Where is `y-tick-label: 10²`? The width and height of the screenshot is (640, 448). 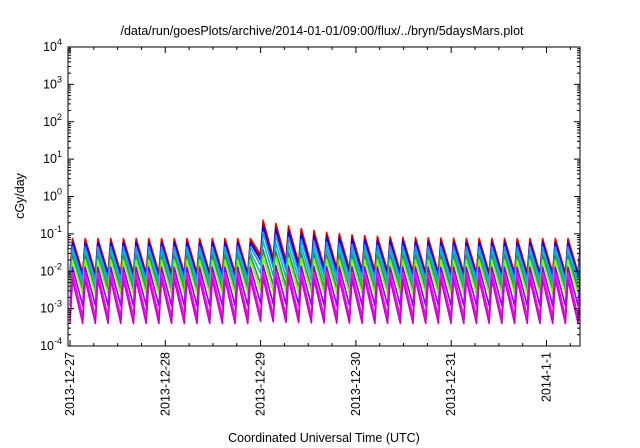
y-tick-label: 10² is located at coordinates (52, 120).